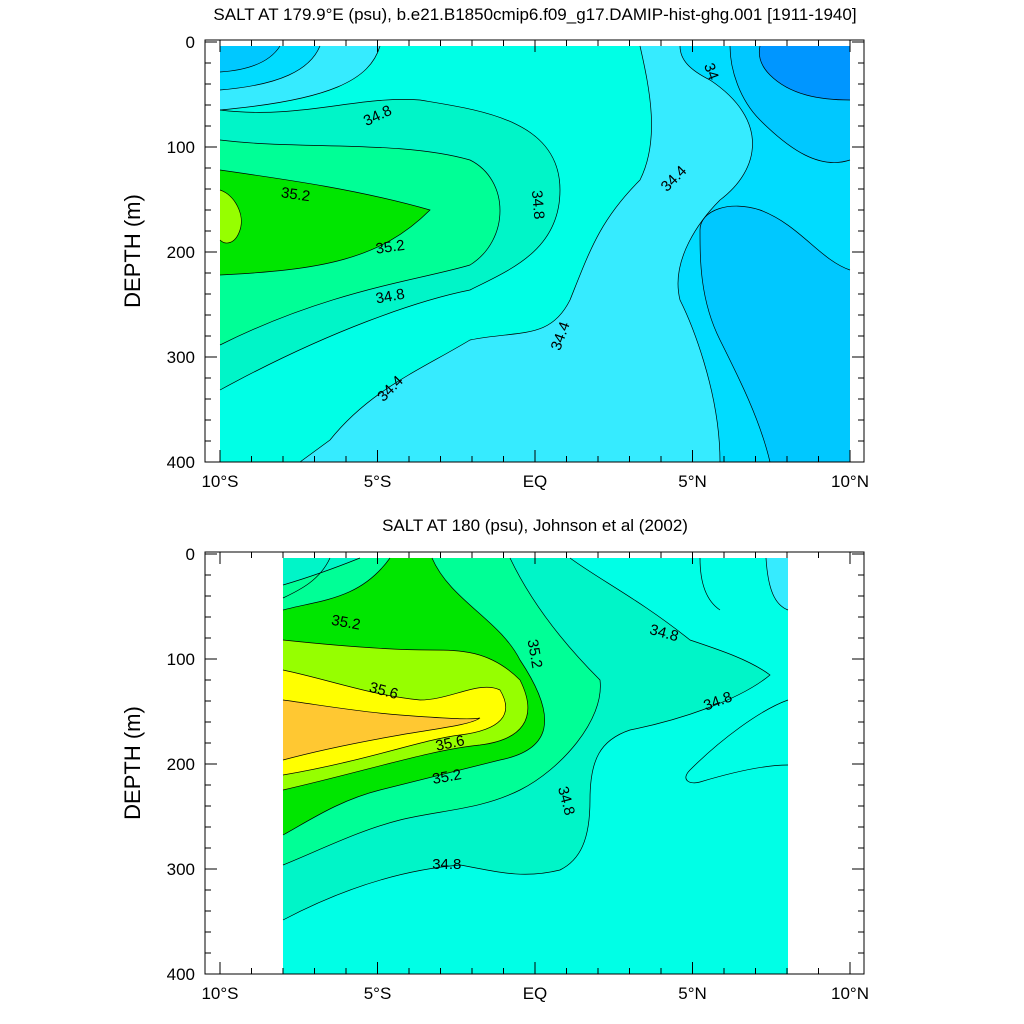 This screenshot has height=1024, width=1024. Describe the element at coordinates (132, 251) in the screenshot. I see `panel-top-ylabel: DEPTH (m)` at that location.